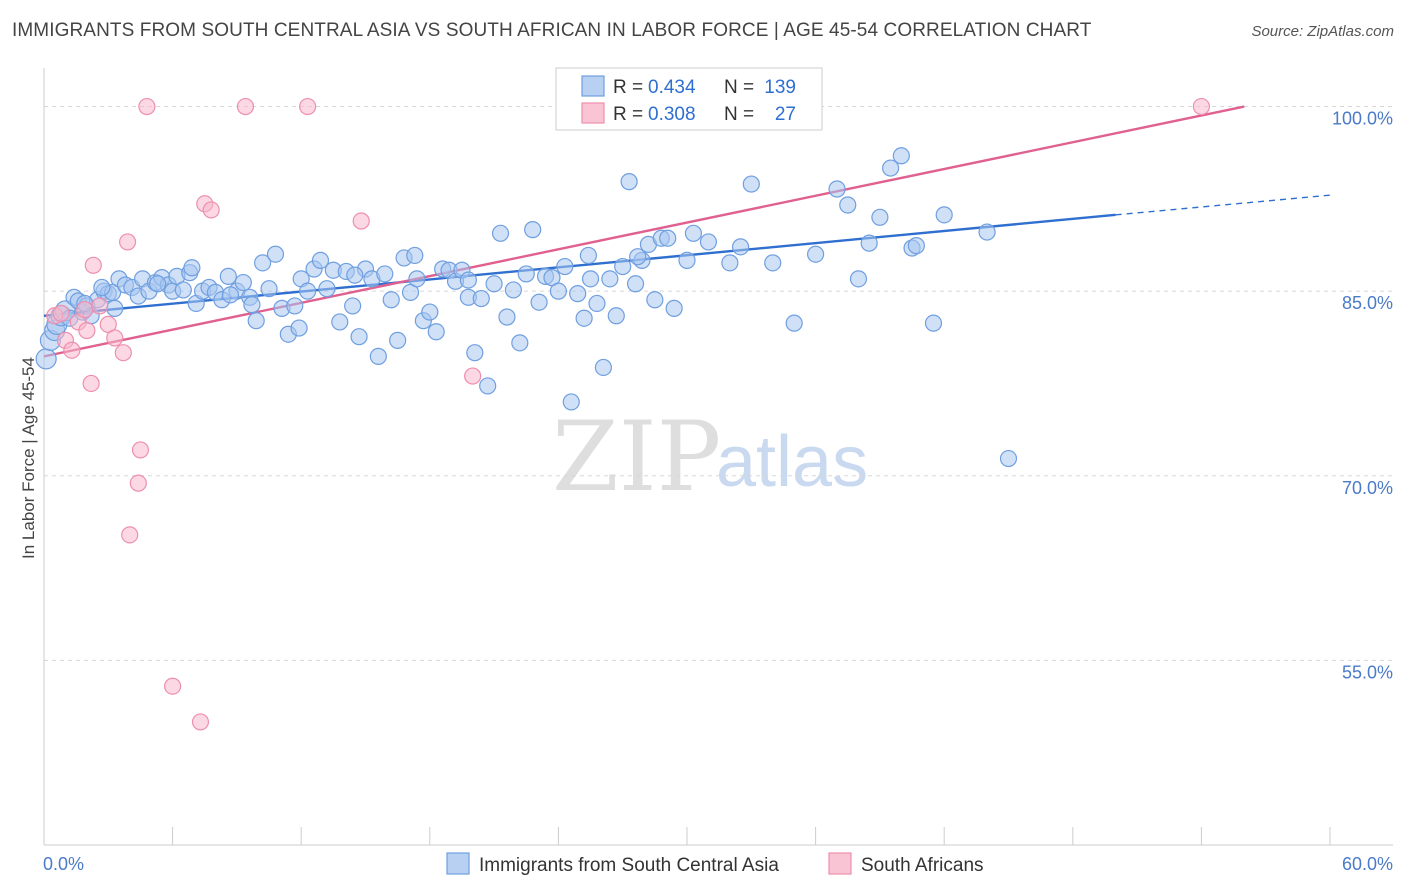 The width and height of the screenshot is (1406, 892). Describe the element at coordinates (63, 864) in the screenshot. I see `x-tick-label-min: 0.0%` at that location.